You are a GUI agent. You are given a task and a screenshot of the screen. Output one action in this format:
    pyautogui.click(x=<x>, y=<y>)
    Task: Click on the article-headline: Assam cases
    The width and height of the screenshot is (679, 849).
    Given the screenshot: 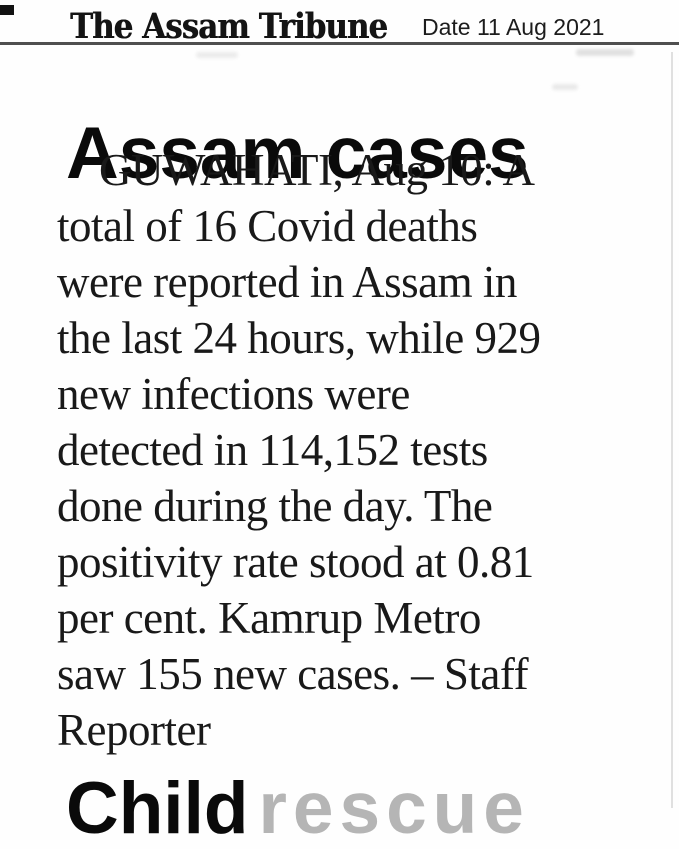 What is the action you would take?
    pyautogui.click(x=297, y=153)
    